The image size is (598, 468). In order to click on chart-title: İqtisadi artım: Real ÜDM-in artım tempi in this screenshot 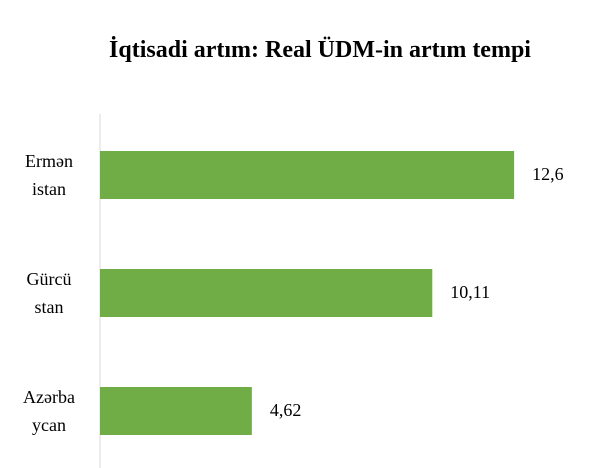, I will do `click(320, 50)`.